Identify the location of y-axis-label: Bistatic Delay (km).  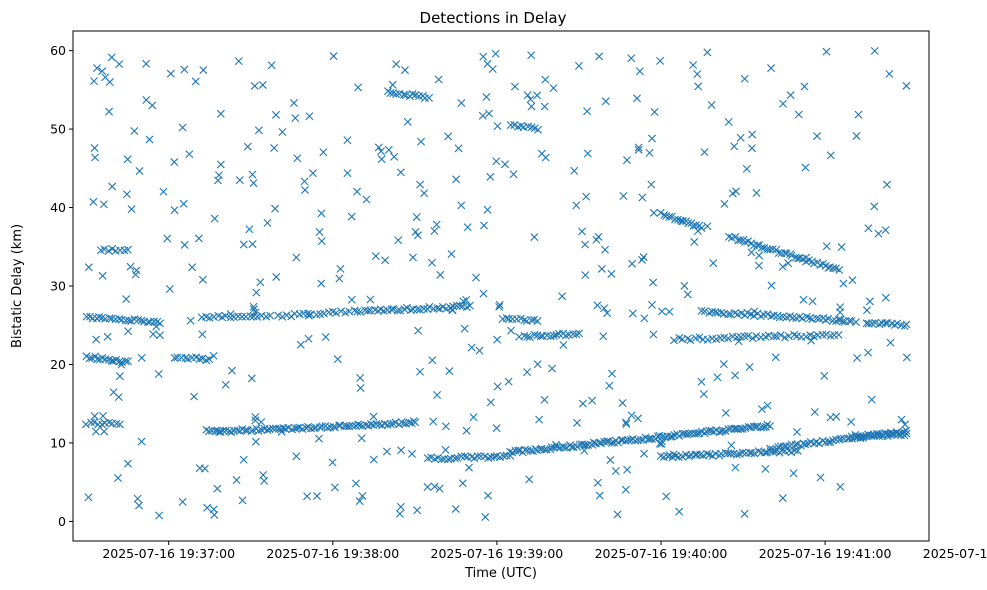
(17, 286).